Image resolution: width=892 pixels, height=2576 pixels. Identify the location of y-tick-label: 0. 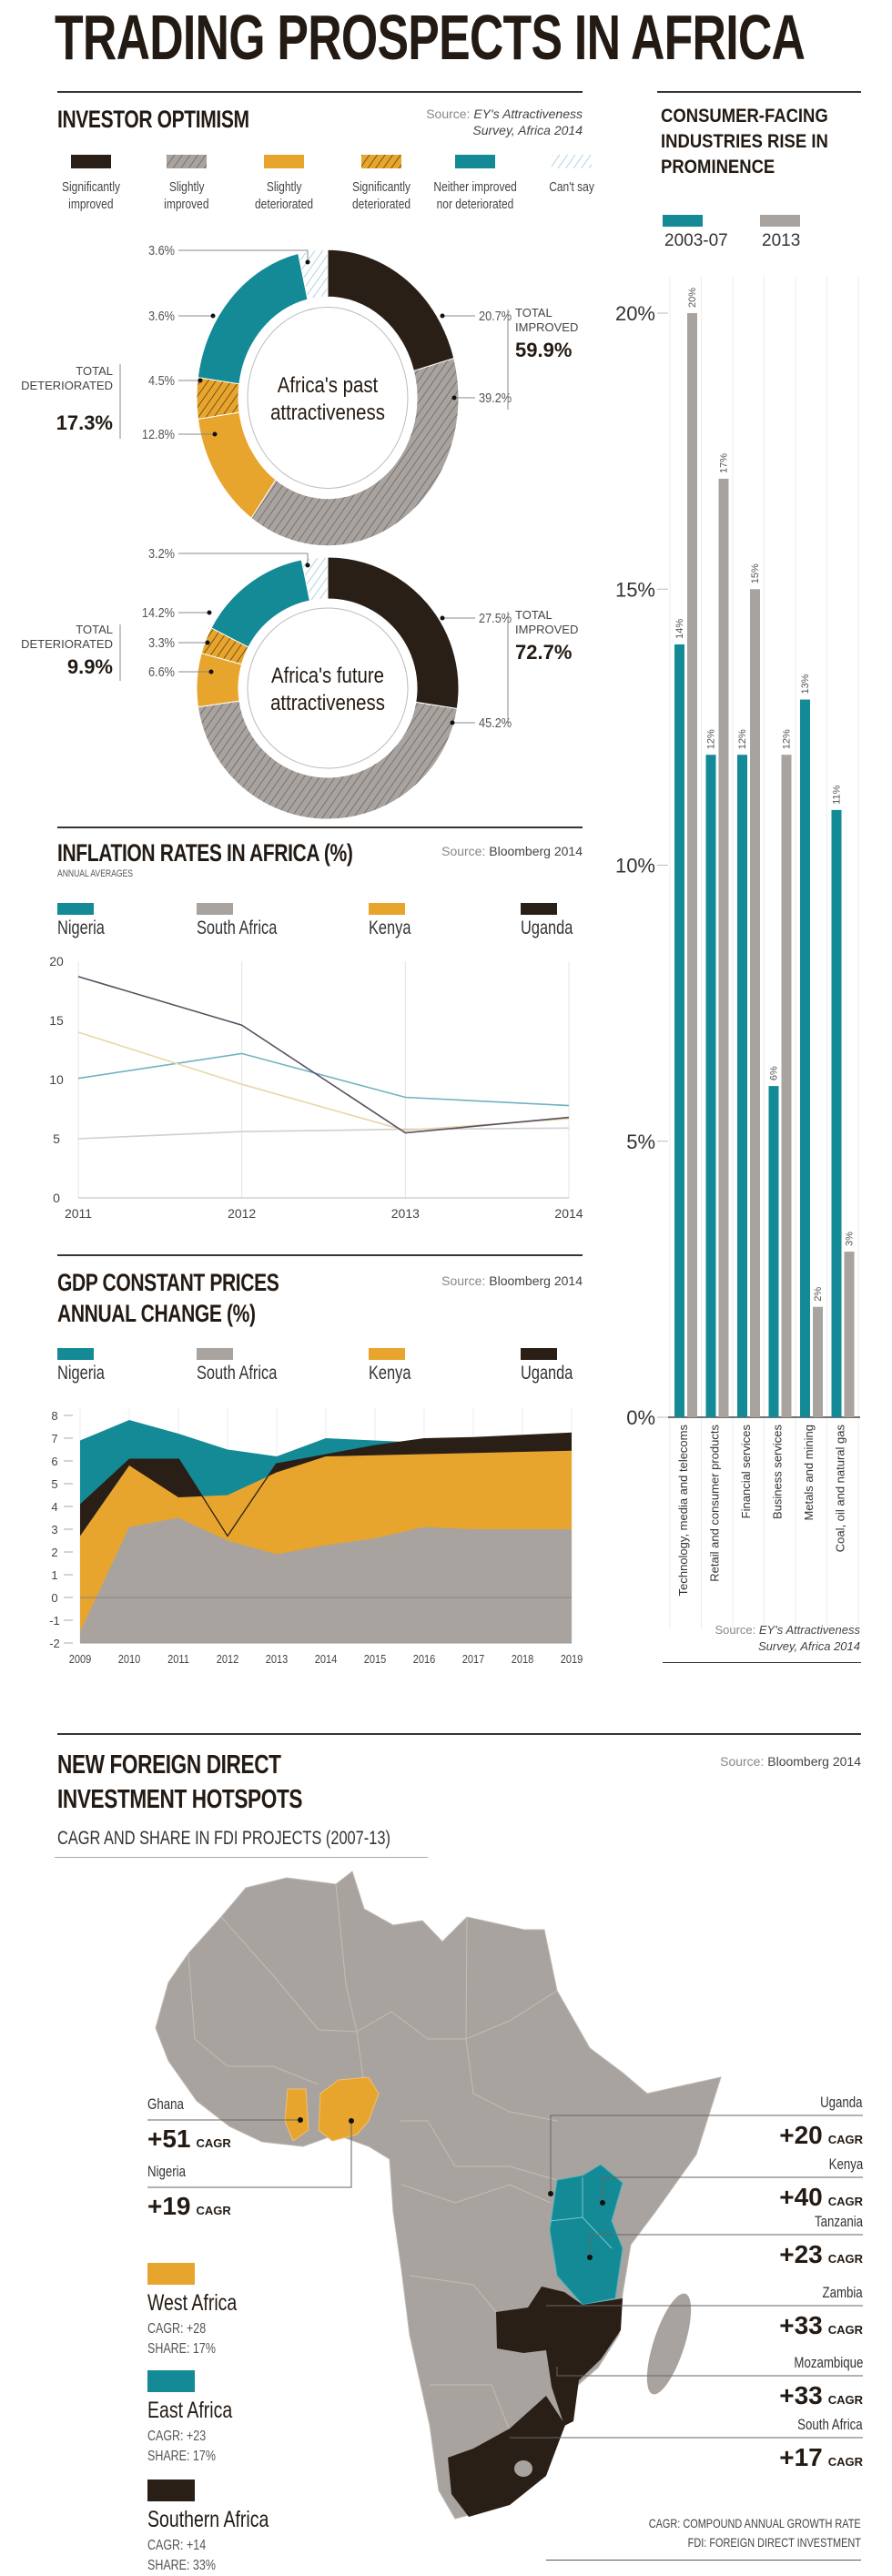
(54, 1598).